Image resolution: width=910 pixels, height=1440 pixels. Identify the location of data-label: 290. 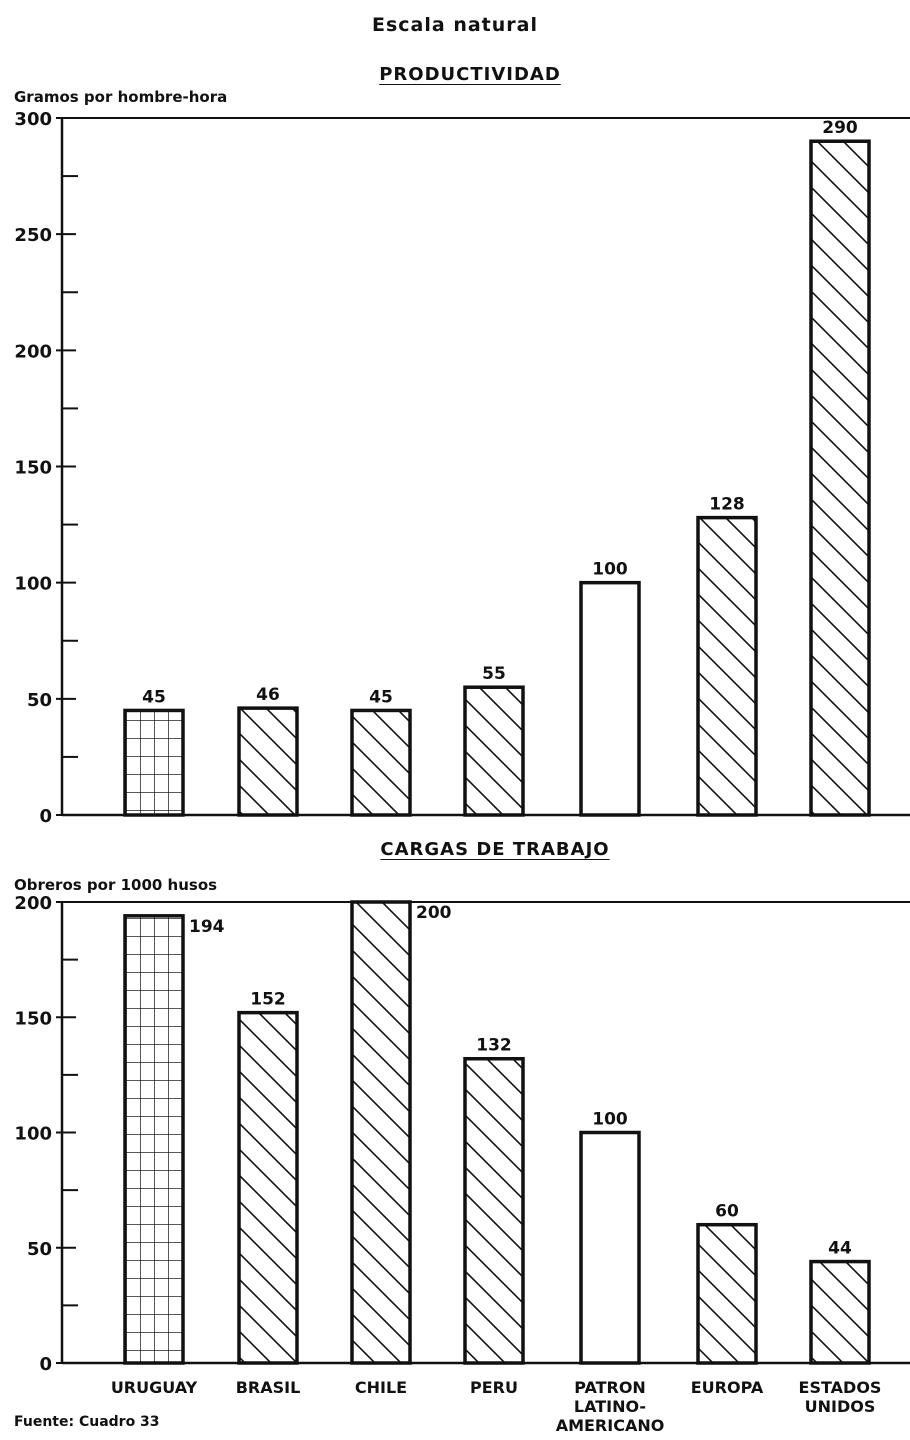
(840, 128).